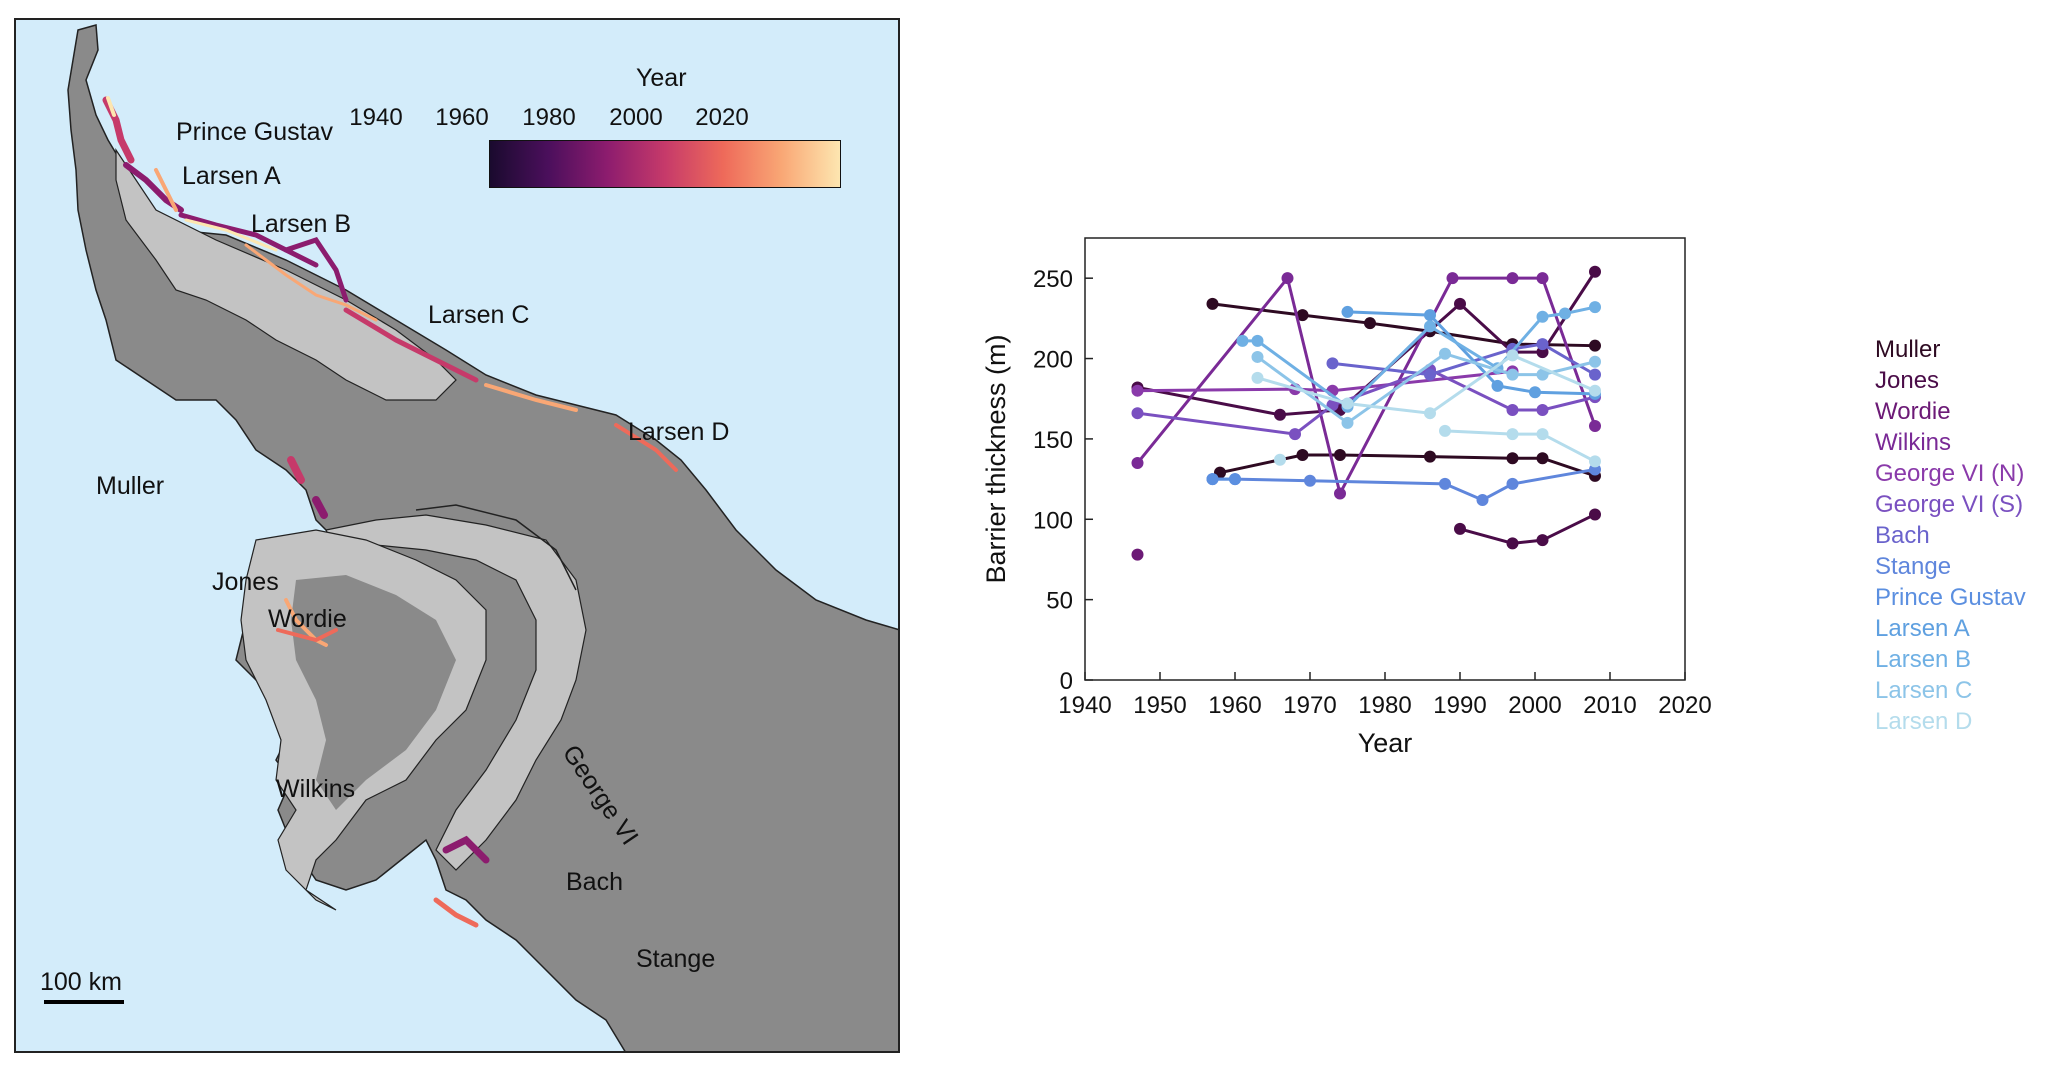 The width and height of the screenshot is (2067, 1069). Describe the element at coordinates (676, 959) in the screenshot. I see `label-stange: Stange` at that location.